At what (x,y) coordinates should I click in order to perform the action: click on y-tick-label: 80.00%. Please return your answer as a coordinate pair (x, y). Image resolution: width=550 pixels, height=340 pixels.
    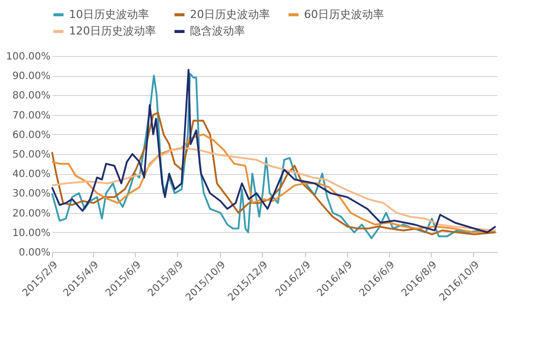
    Looking at the image, I should click on (31, 96).